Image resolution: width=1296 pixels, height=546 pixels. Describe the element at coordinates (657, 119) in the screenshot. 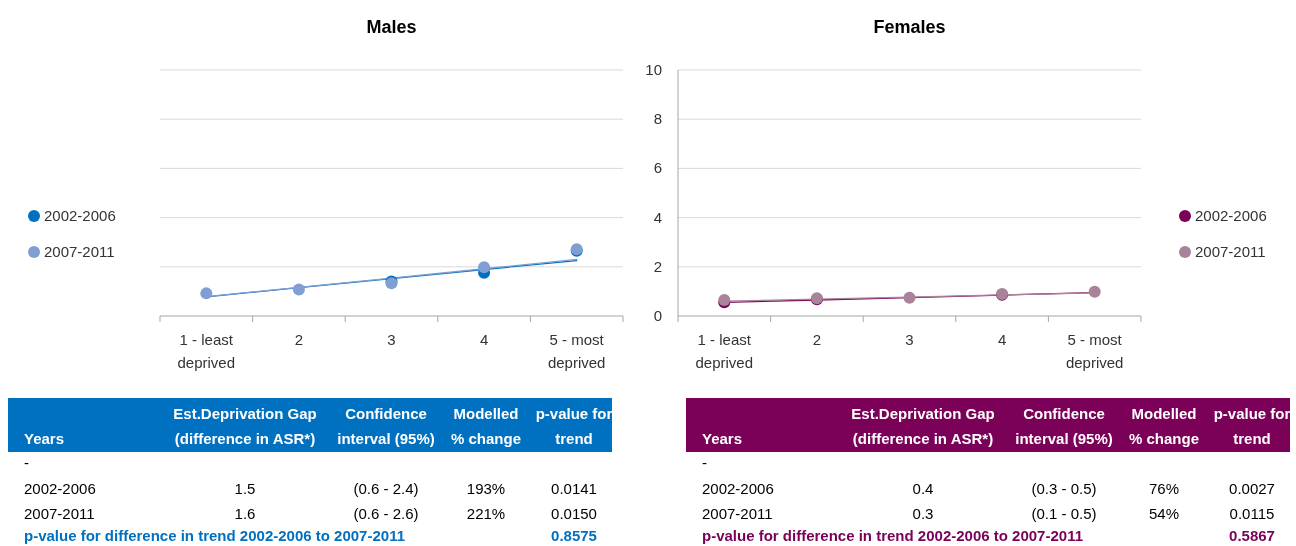

I see `y-tick-label: 8` at that location.